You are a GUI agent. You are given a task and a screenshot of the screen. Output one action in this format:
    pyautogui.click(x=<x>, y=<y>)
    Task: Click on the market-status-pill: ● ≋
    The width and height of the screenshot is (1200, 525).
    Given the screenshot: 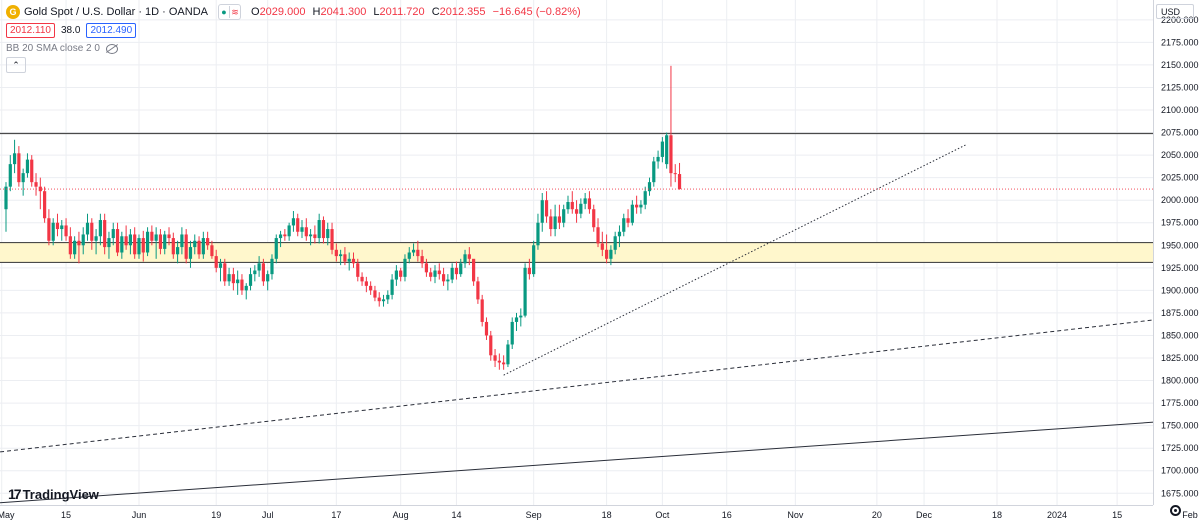 What is the action you would take?
    pyautogui.click(x=229, y=12)
    